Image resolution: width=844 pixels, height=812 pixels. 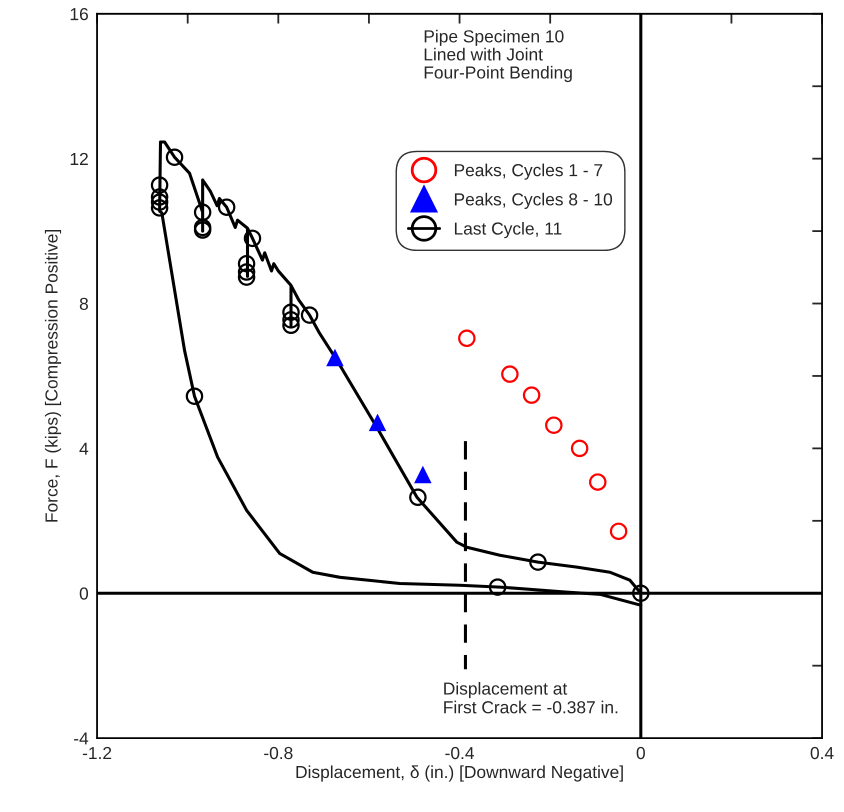 What do you see at coordinates (459, 773) in the screenshot?
I see `x-axis-title: Displacement, δ (in.) [Downward Negative]` at bounding box center [459, 773].